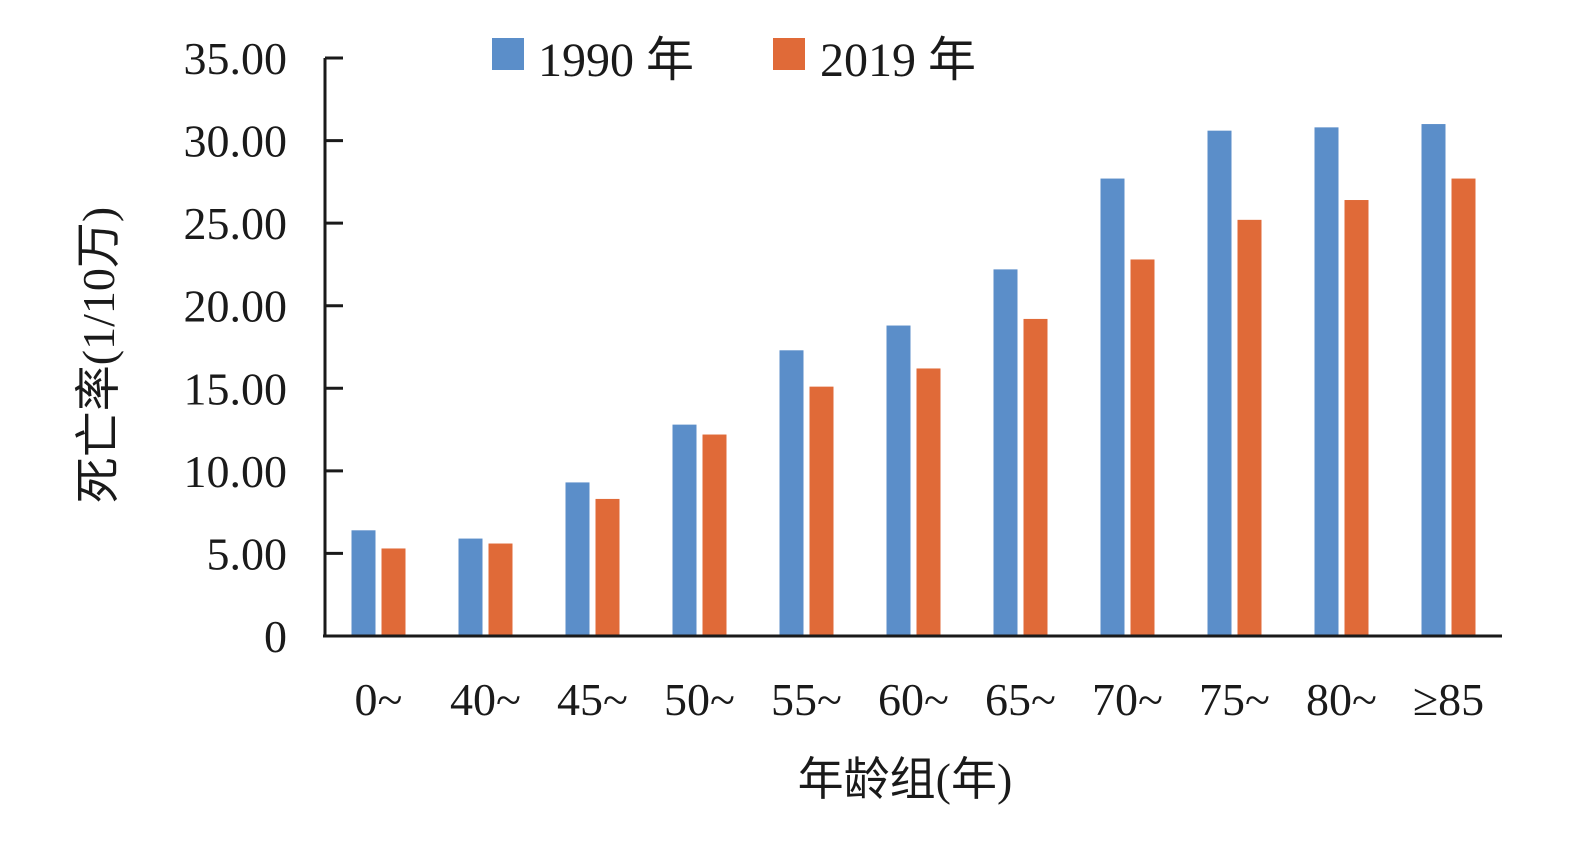 The height and width of the screenshot is (846, 1575). Describe the element at coordinates (508, 54) in the screenshot. I see `legend-swatch-1990` at that location.